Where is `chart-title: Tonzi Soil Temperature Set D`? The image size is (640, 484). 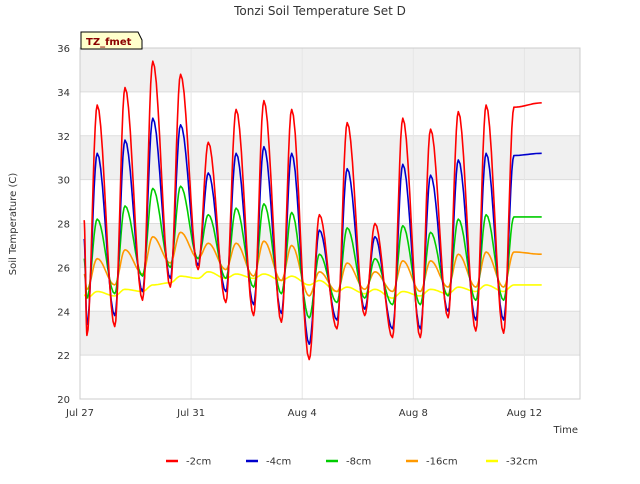 chart-title: Tonzi Soil Temperature Set D is located at coordinates (319, 11).